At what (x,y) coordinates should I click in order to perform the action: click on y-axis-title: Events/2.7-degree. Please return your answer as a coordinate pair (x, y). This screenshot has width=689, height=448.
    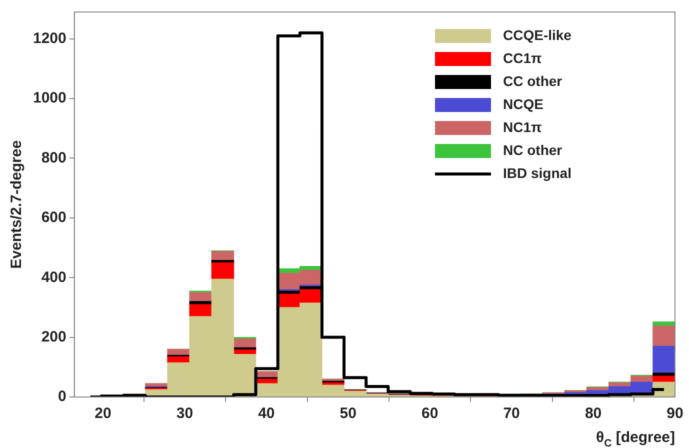
    Looking at the image, I should click on (17, 204).